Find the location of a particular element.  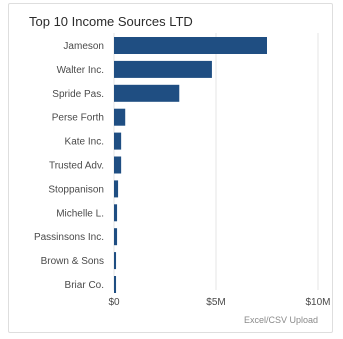

category-label: Brown & Sons is located at coordinates (72, 261).